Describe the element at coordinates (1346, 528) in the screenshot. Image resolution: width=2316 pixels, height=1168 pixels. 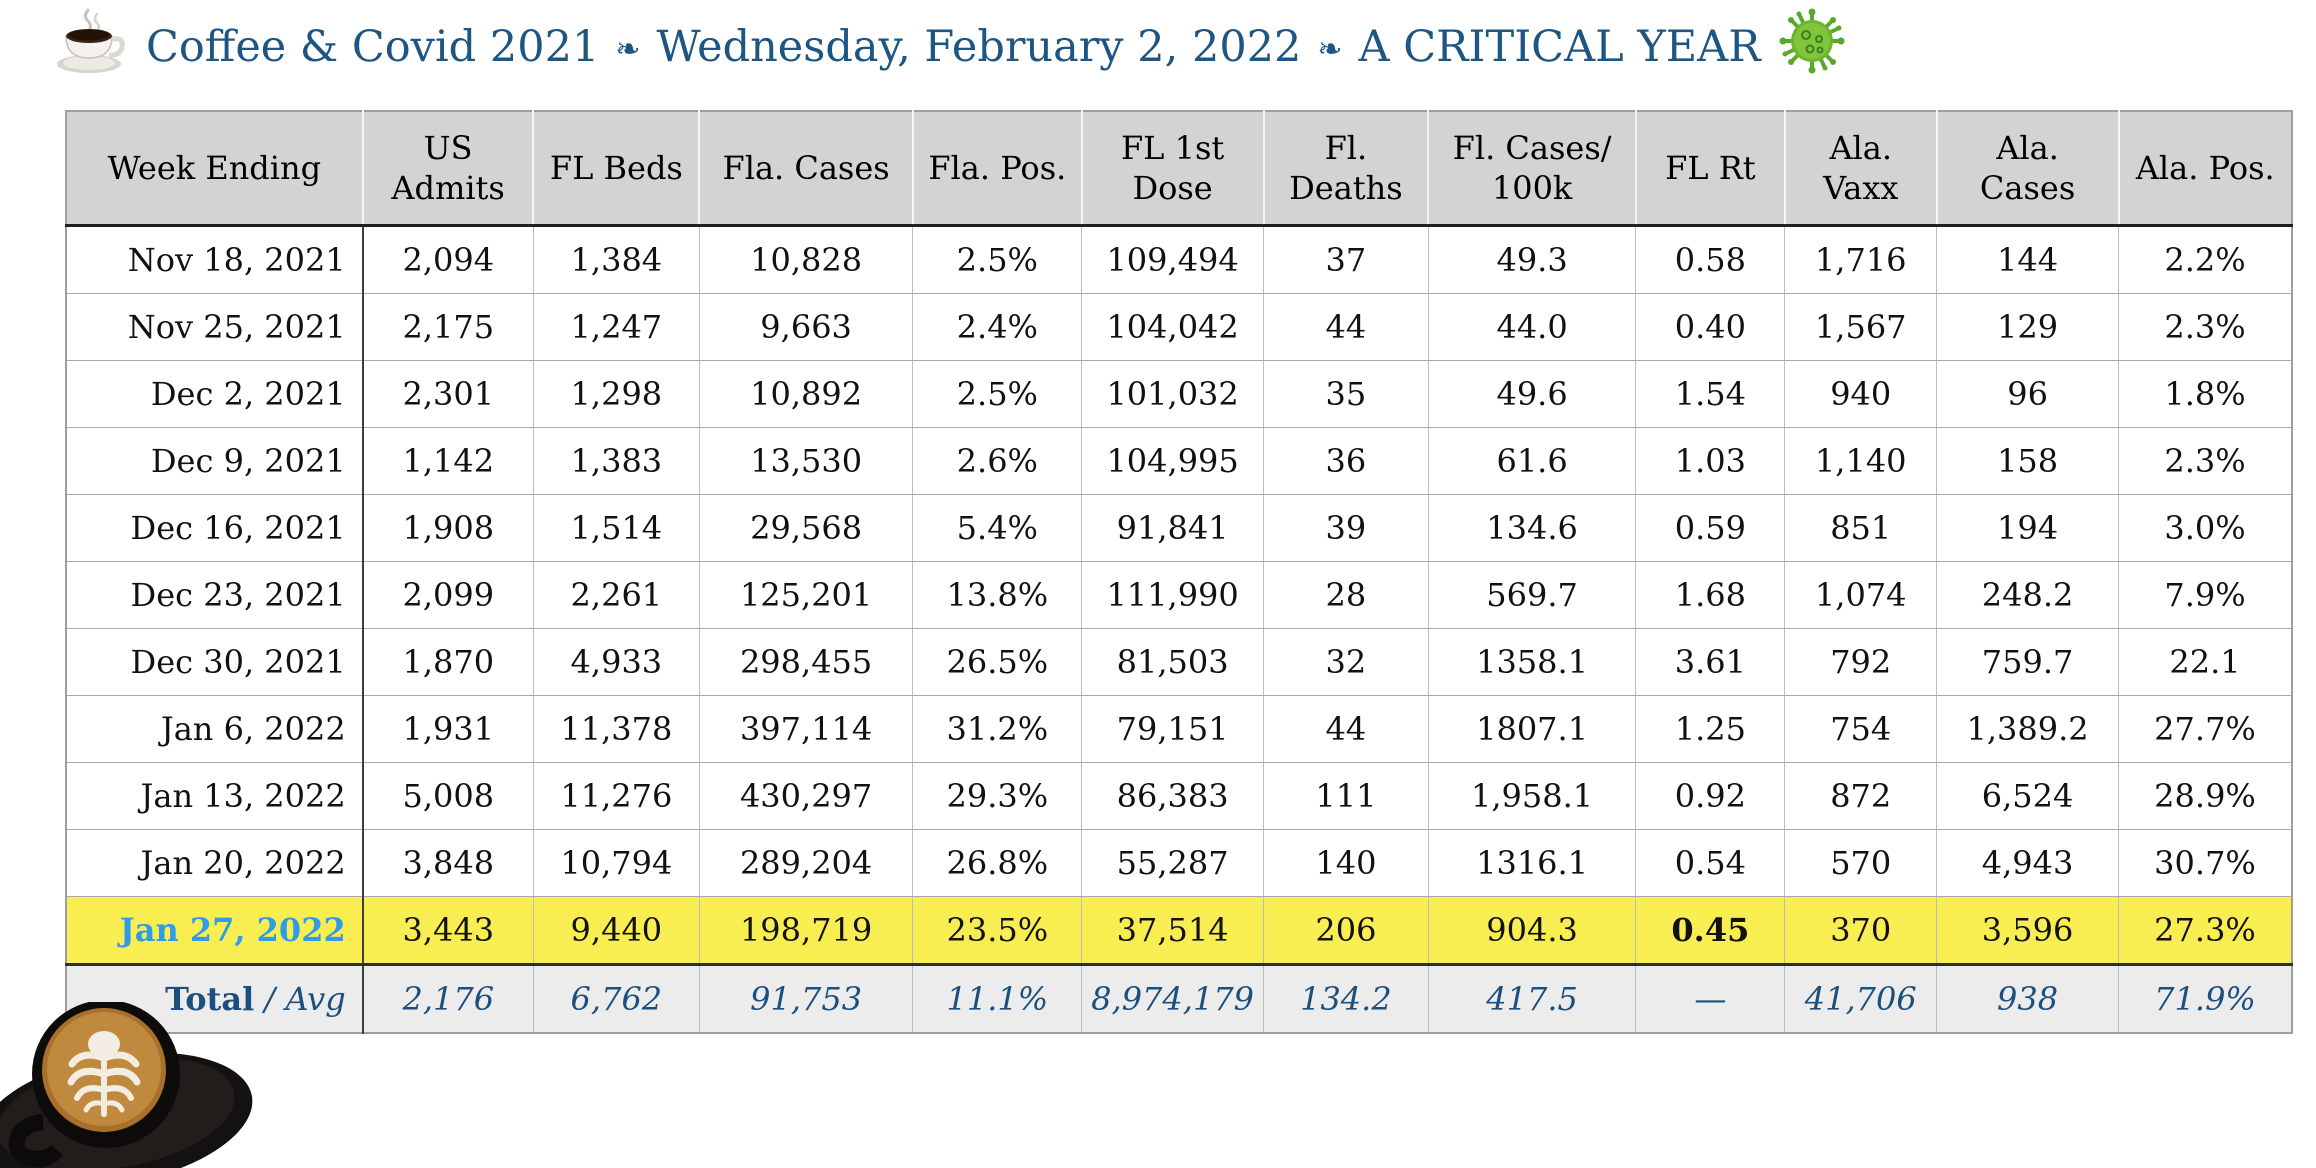
I see `data-cell: 39` at that location.